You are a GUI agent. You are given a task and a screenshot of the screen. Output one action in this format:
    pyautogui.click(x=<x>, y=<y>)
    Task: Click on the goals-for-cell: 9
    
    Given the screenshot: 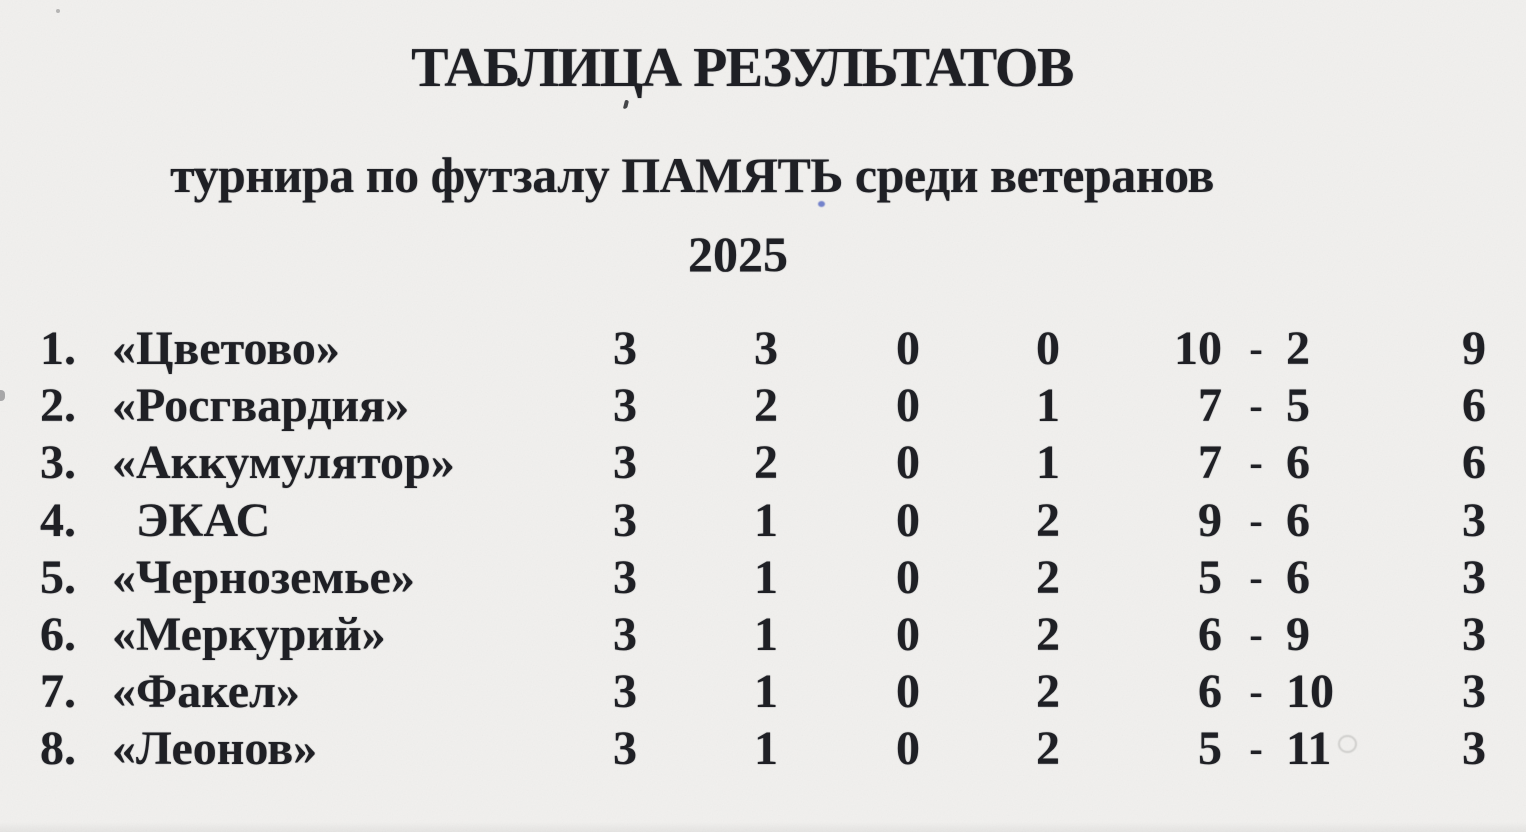 What is the action you would take?
    pyautogui.click(x=1210, y=520)
    